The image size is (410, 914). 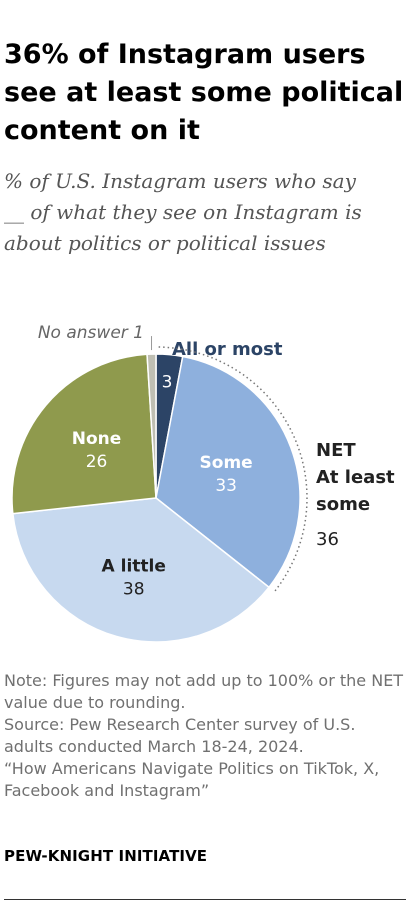 What do you see at coordinates (167, 382) in the screenshot?
I see `slice-value-all-or-most: 3` at bounding box center [167, 382].